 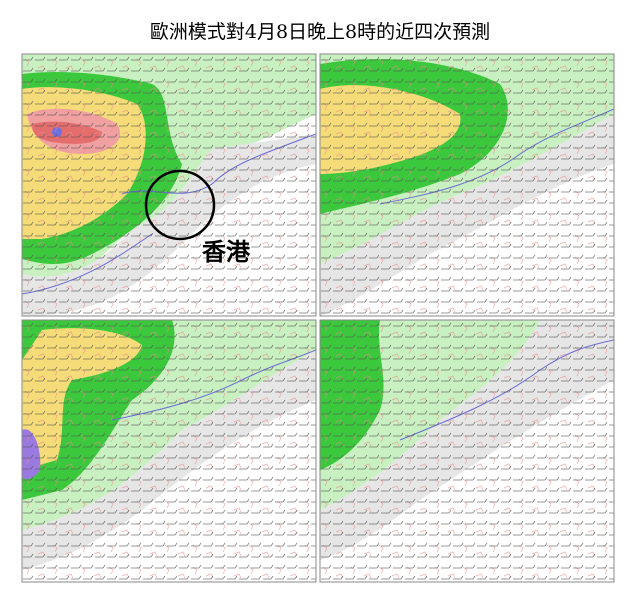 I want to click on hk-circle, so click(x=180, y=205).